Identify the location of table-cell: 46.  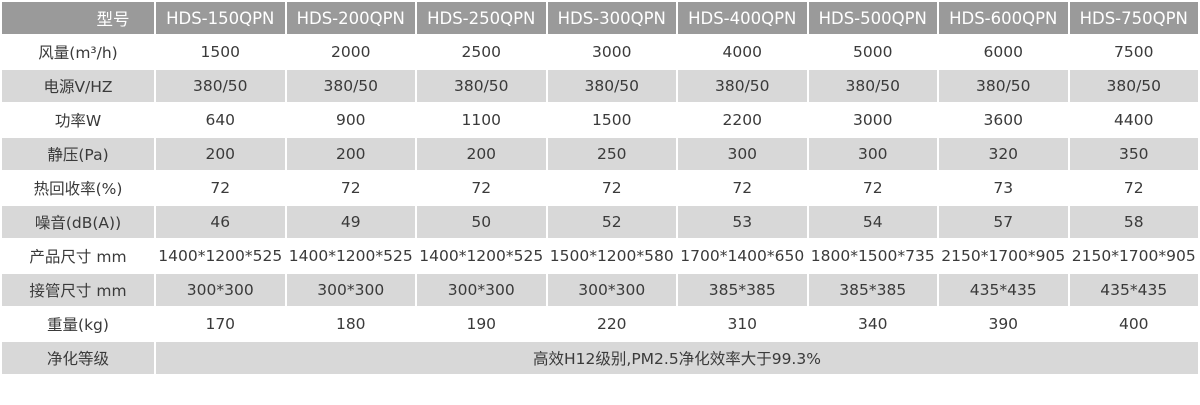
(220, 222).